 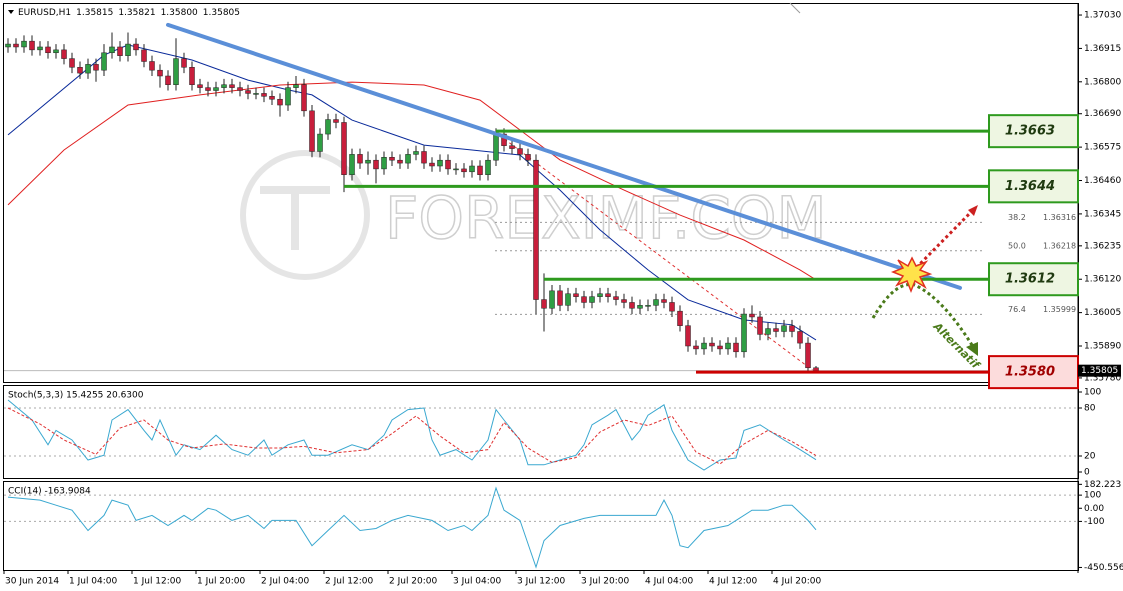 I want to click on chart-header: EURUSD,H1 1.35815 1.35821 1.35800 1.35805, so click(x=129, y=13).